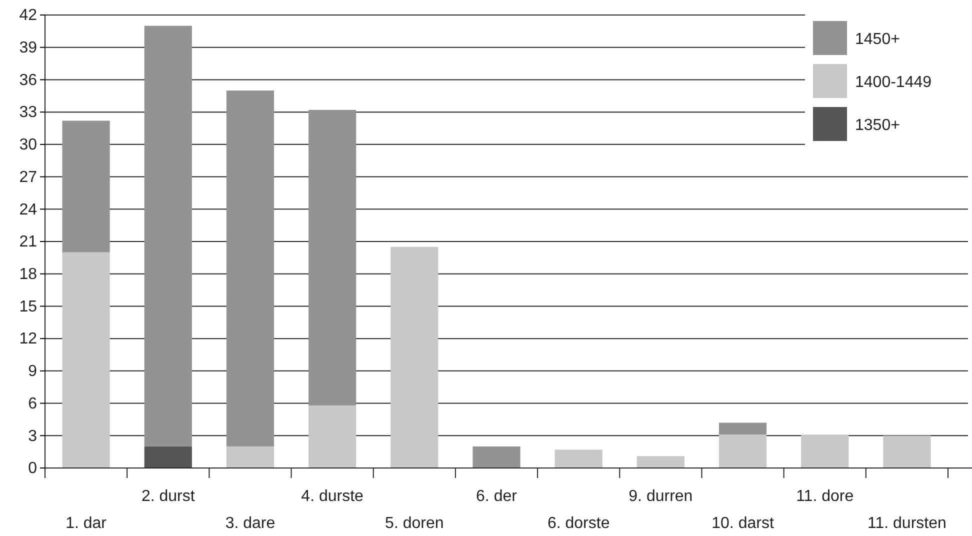  What do you see at coordinates (33, 403) in the screenshot?
I see `y-tick-label: 6` at bounding box center [33, 403].